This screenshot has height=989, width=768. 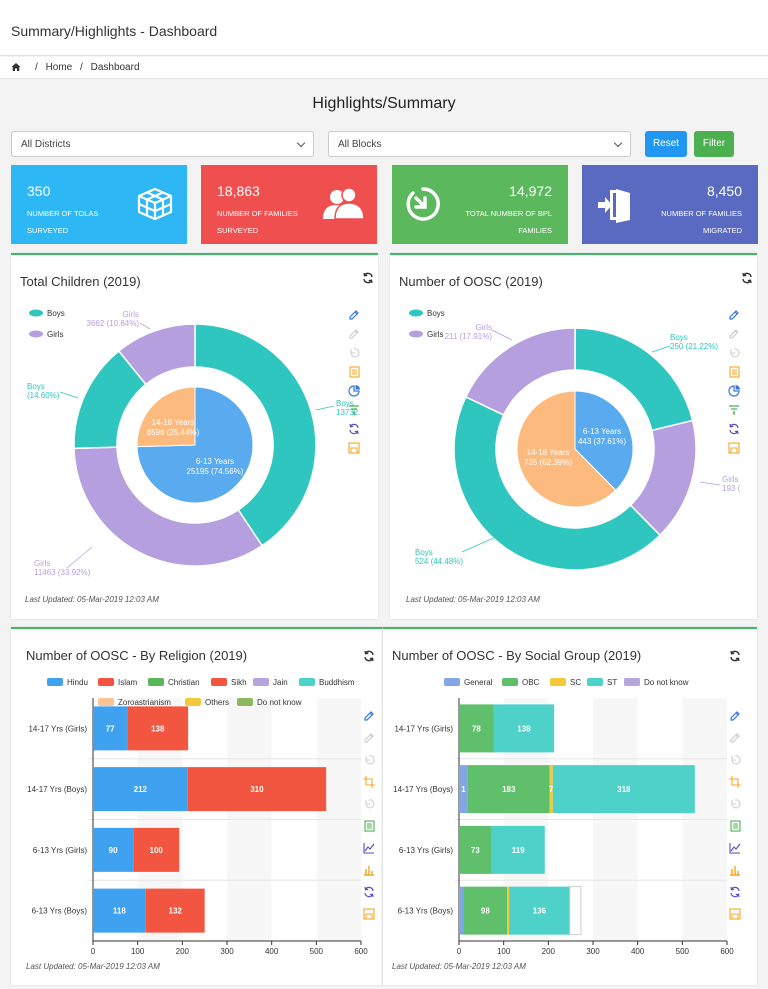 I want to click on legend-label: ST, so click(x=612, y=682).